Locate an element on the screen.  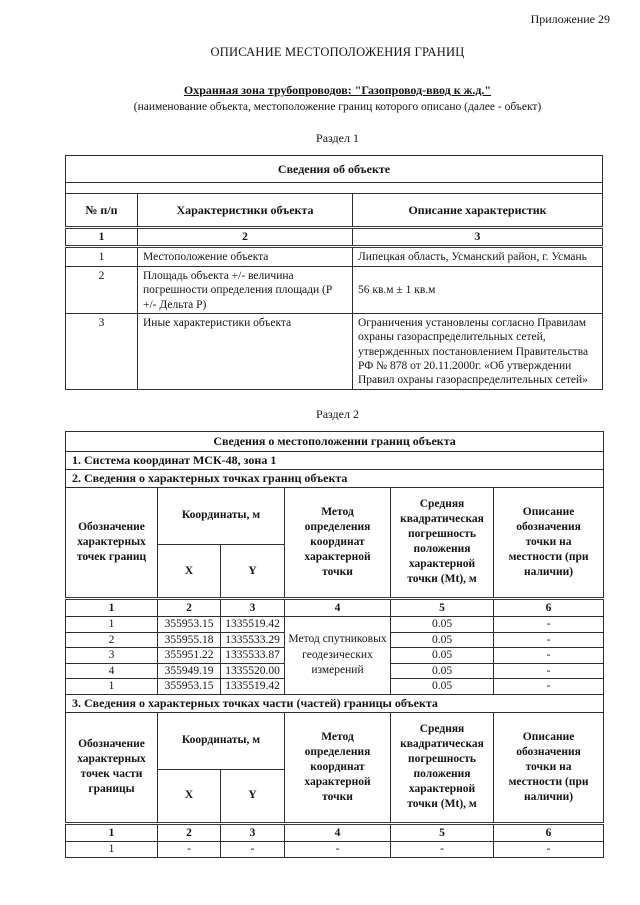
characteristic-name: Иные характеристики объекта is located at coordinates (245, 351).